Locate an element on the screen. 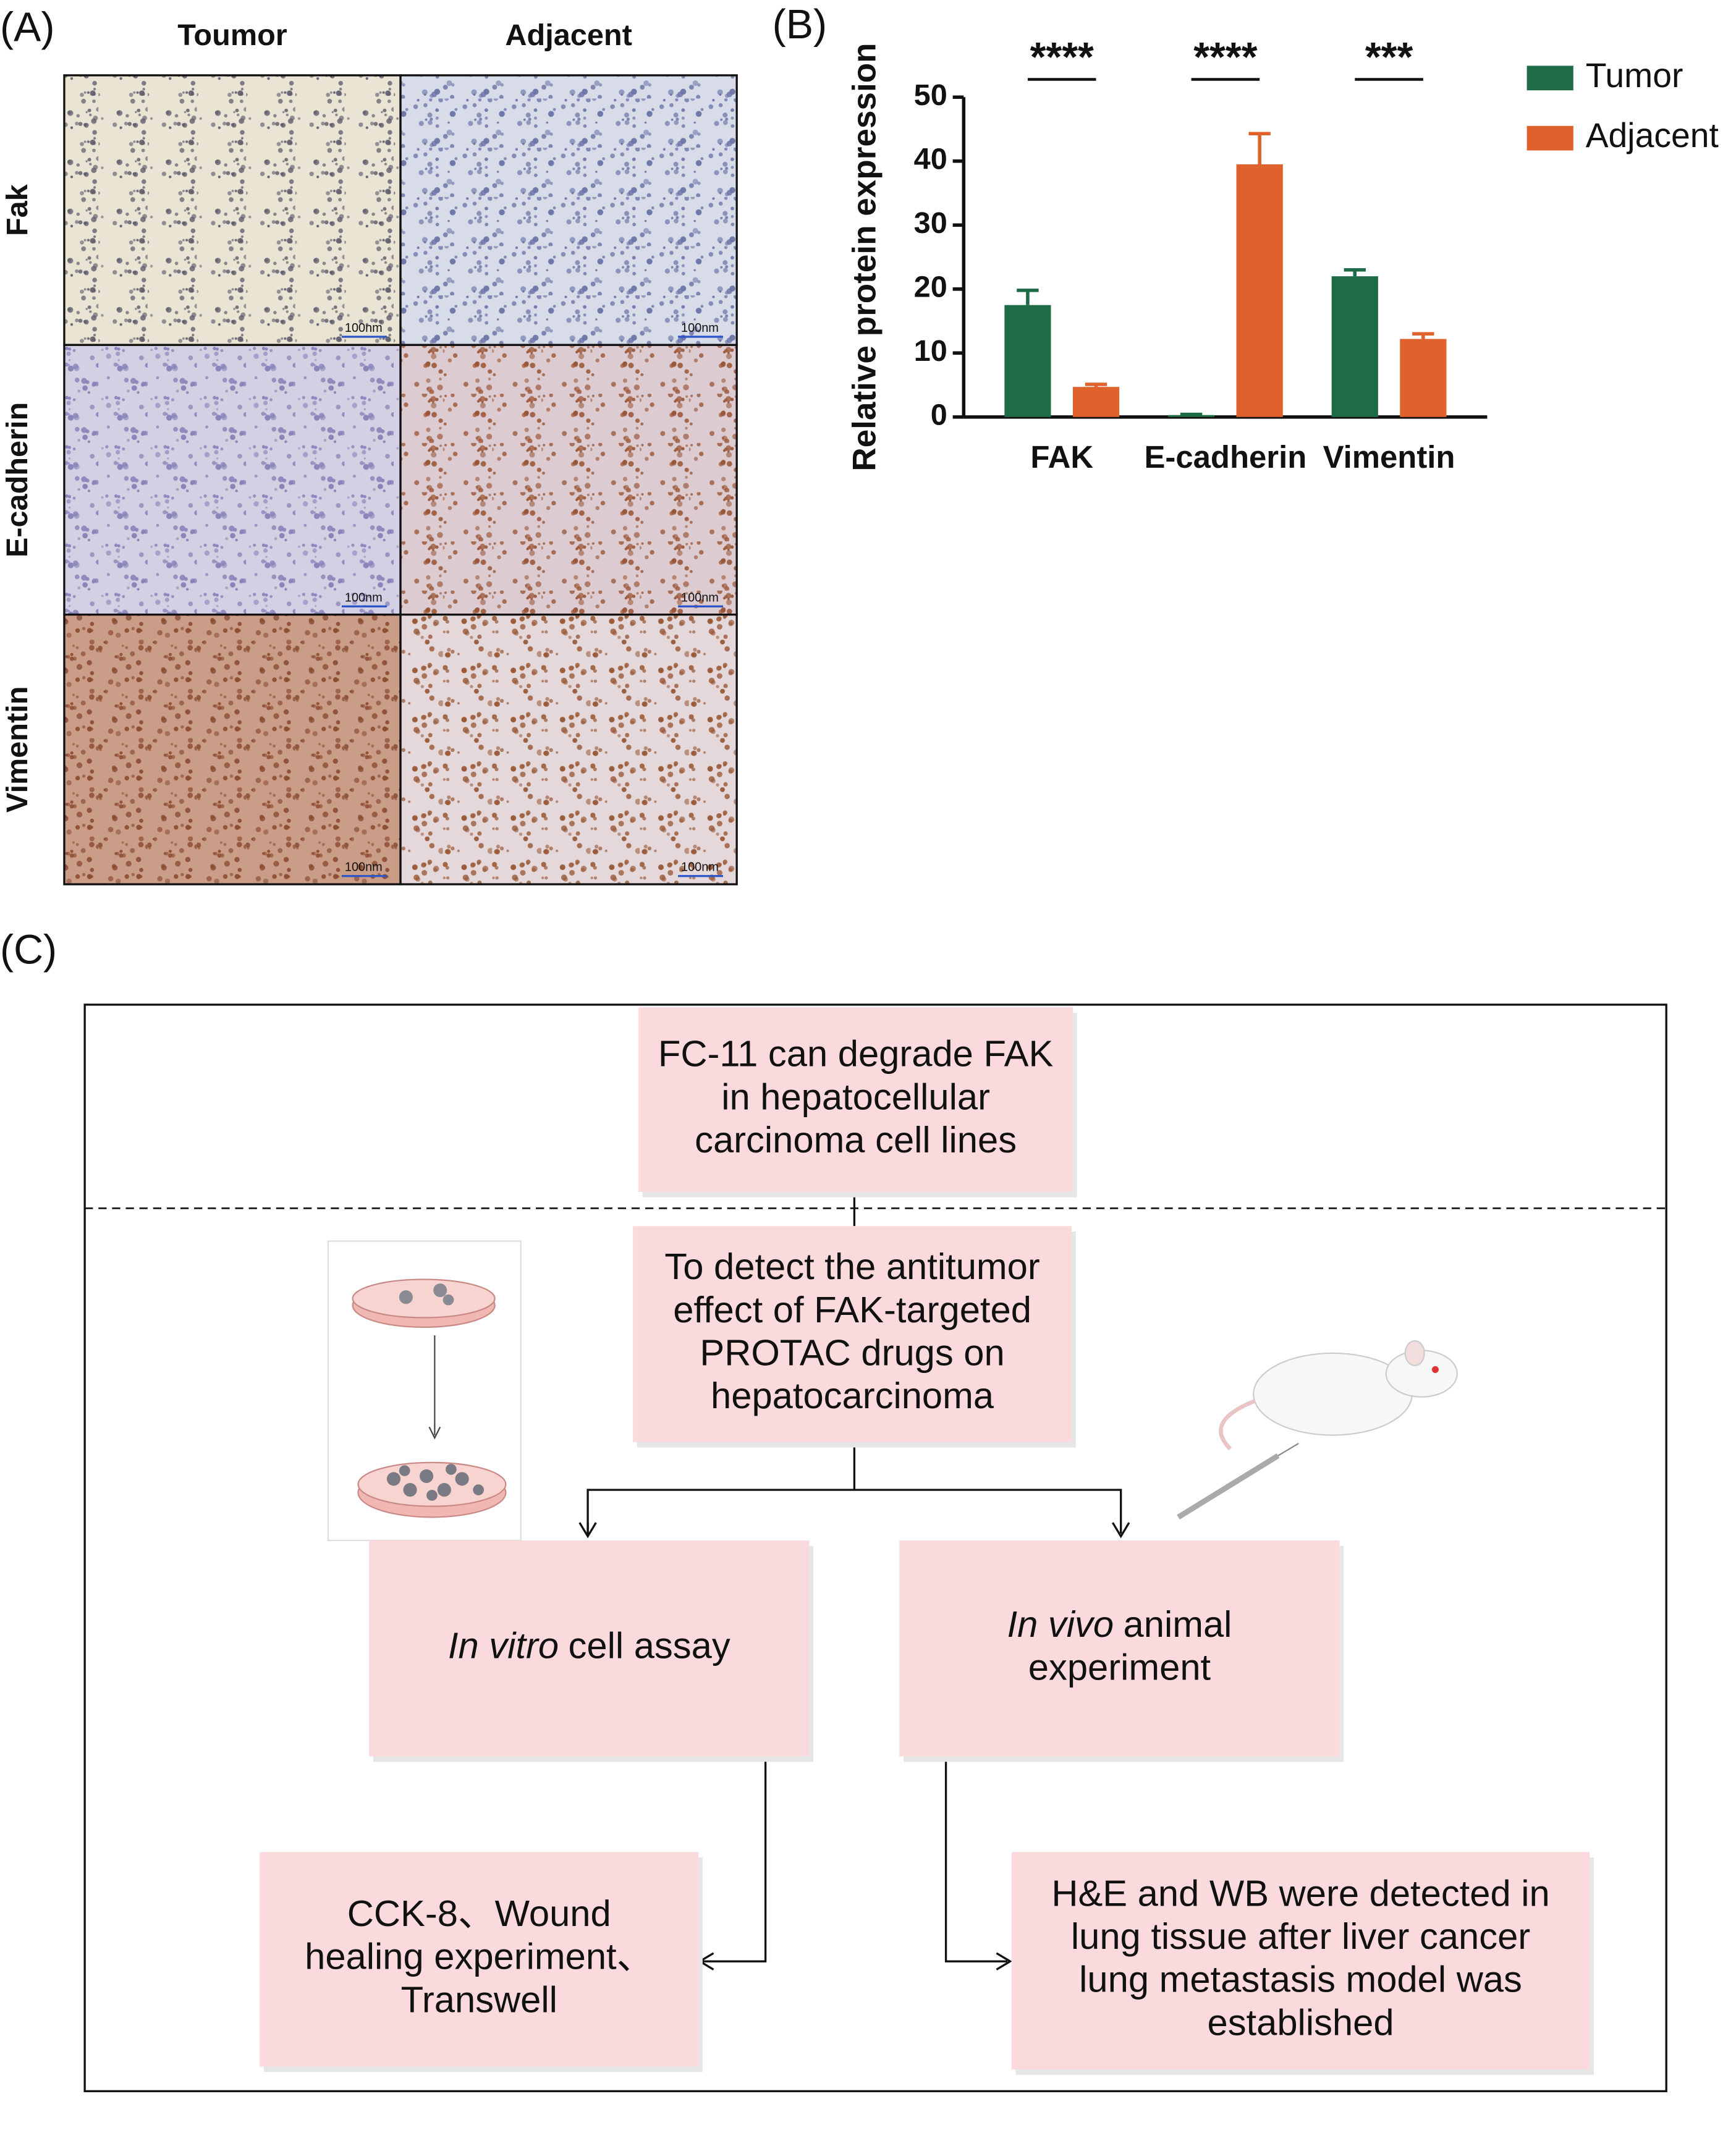 This screenshot has height=2146, width=1736. box-text: To detect the antitumor is located at coordinates (851, 1266).